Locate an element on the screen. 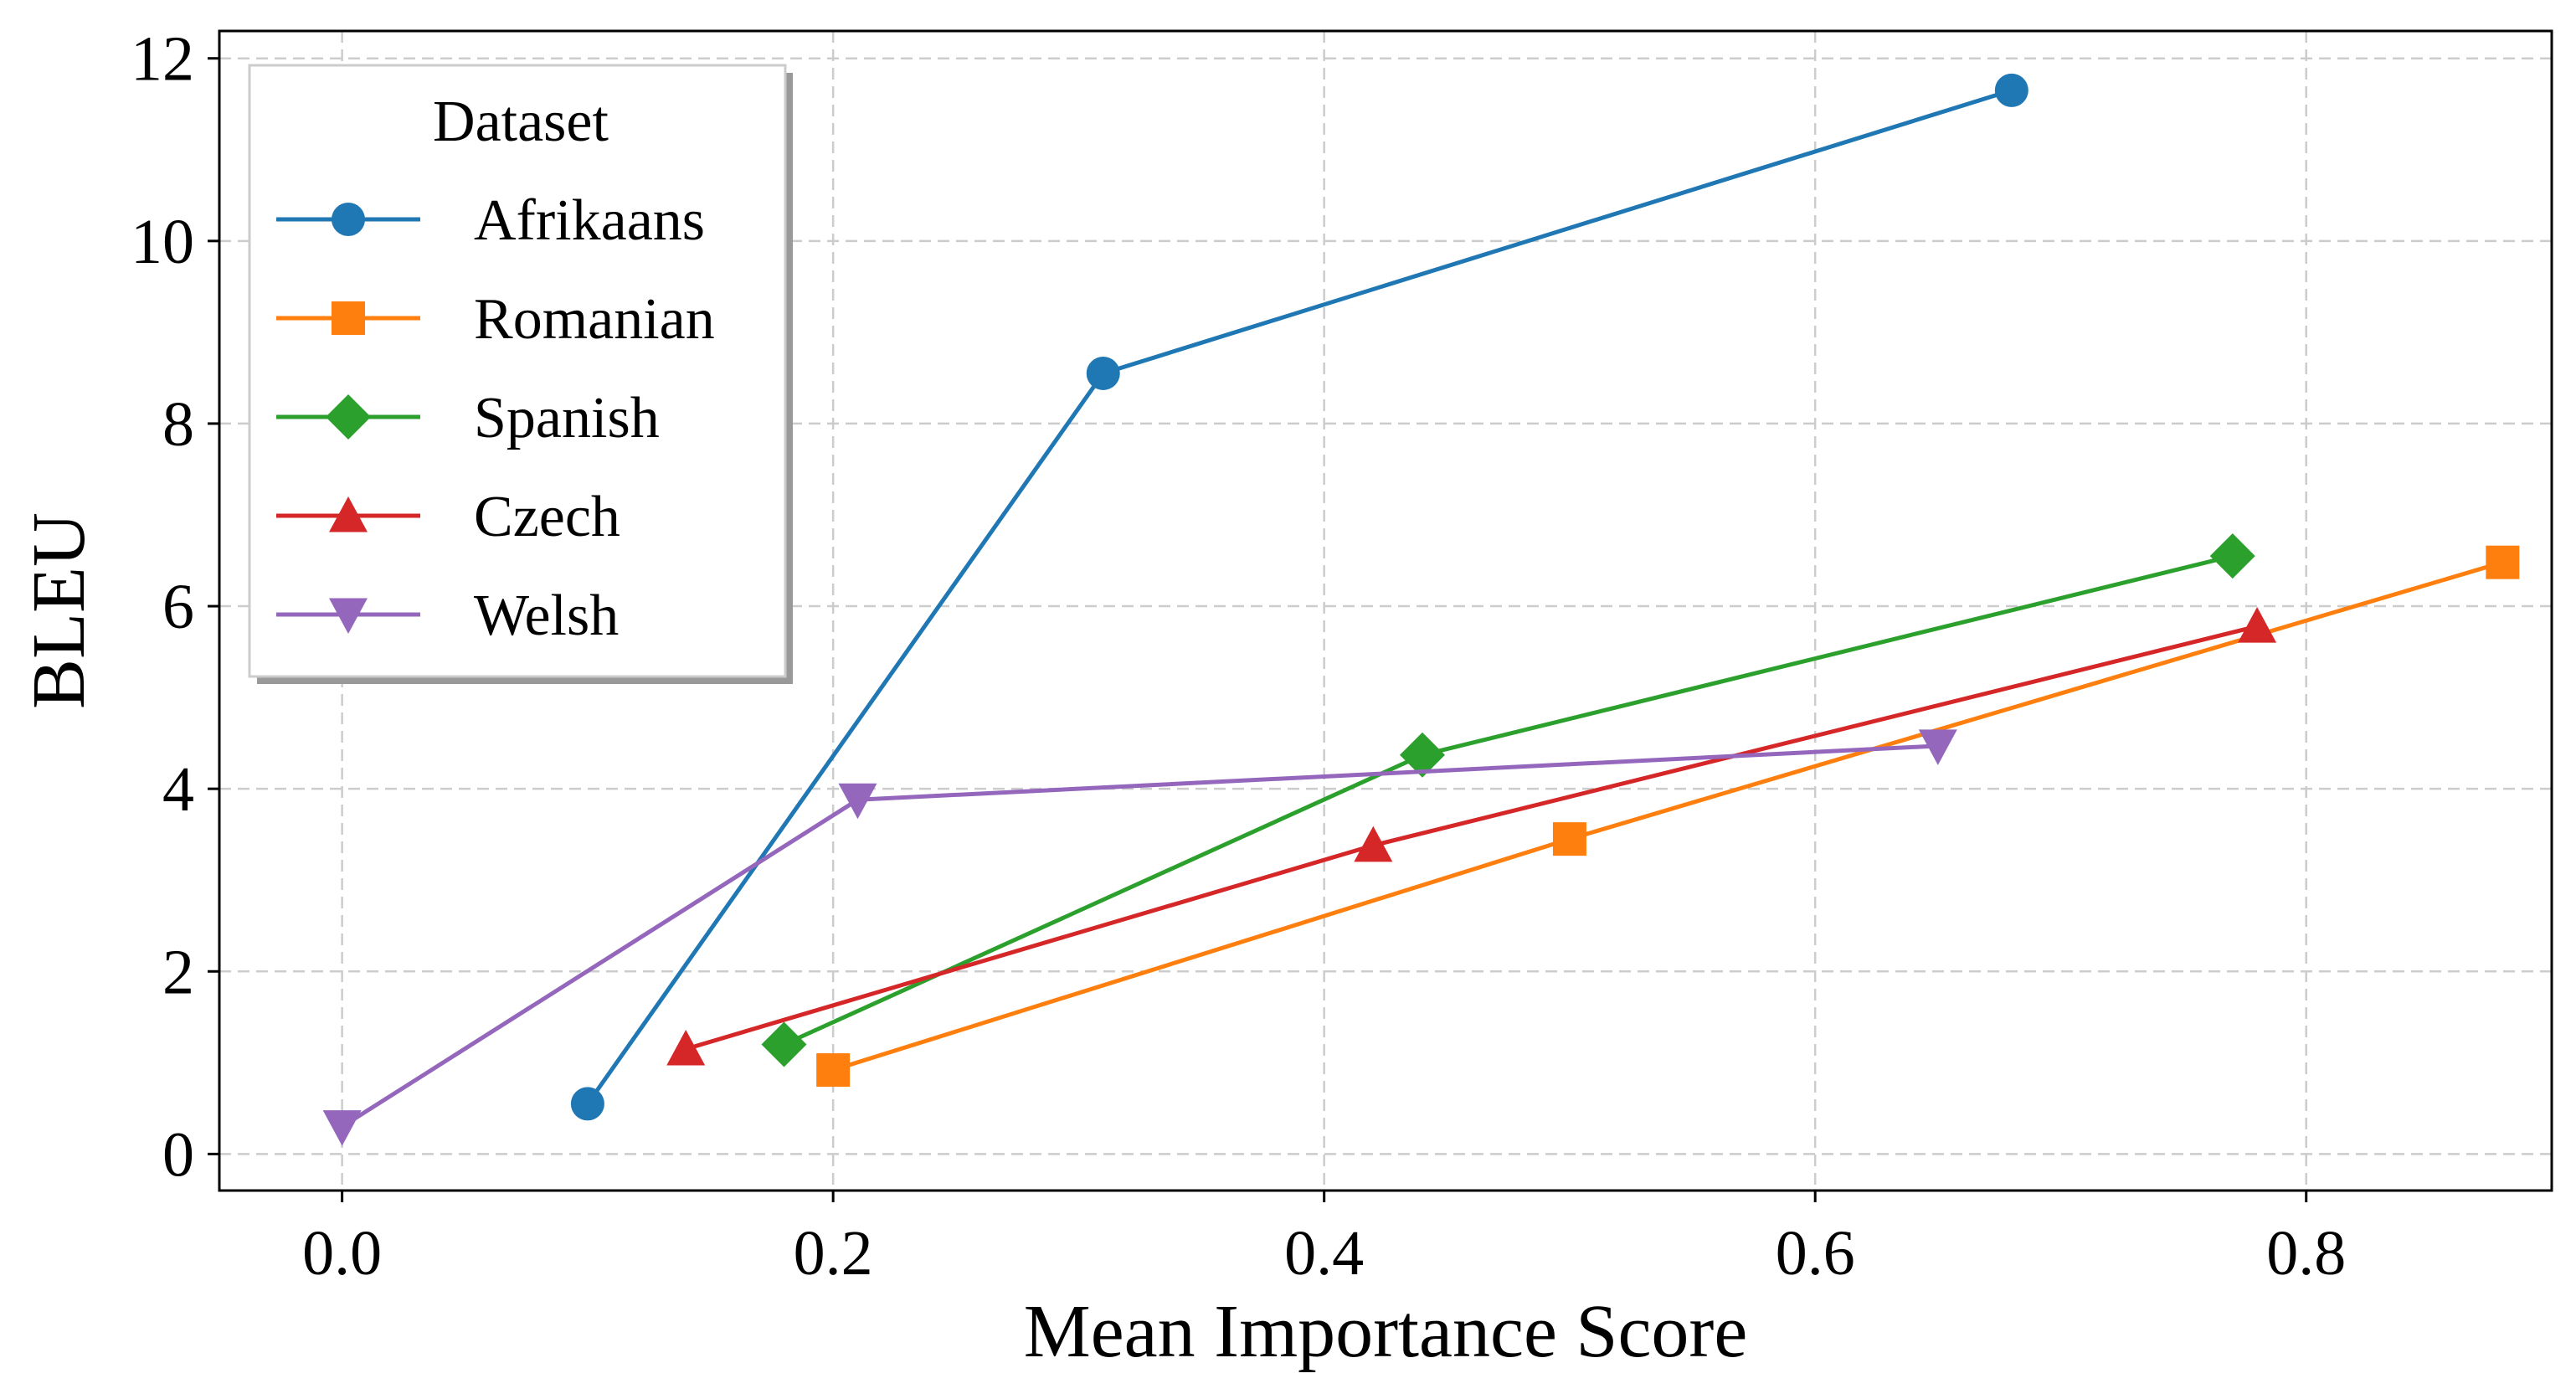  legend-marker-spanish is located at coordinates (349, 417).